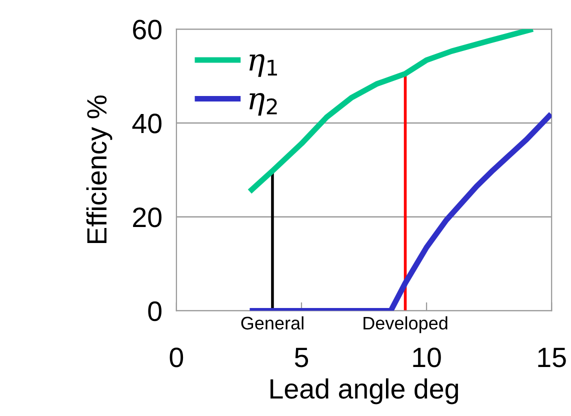  Describe the element at coordinates (147, 30) in the screenshot. I see `y-tick-label: 60` at that location.